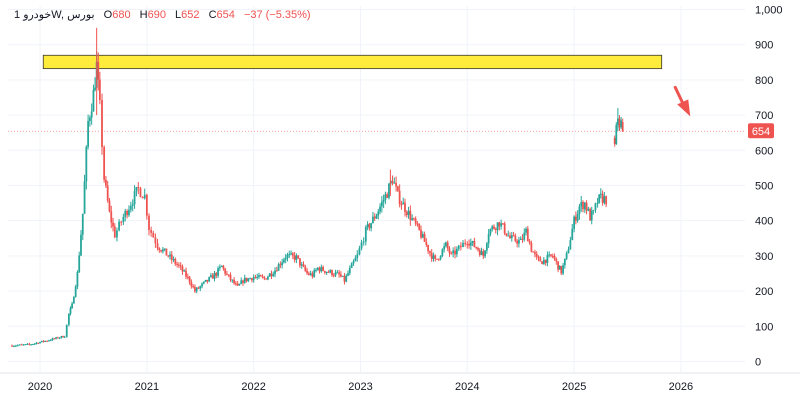 This screenshot has height=411, width=800. Describe the element at coordinates (147, 387) in the screenshot. I see `x-tick-label: 2021` at that location.